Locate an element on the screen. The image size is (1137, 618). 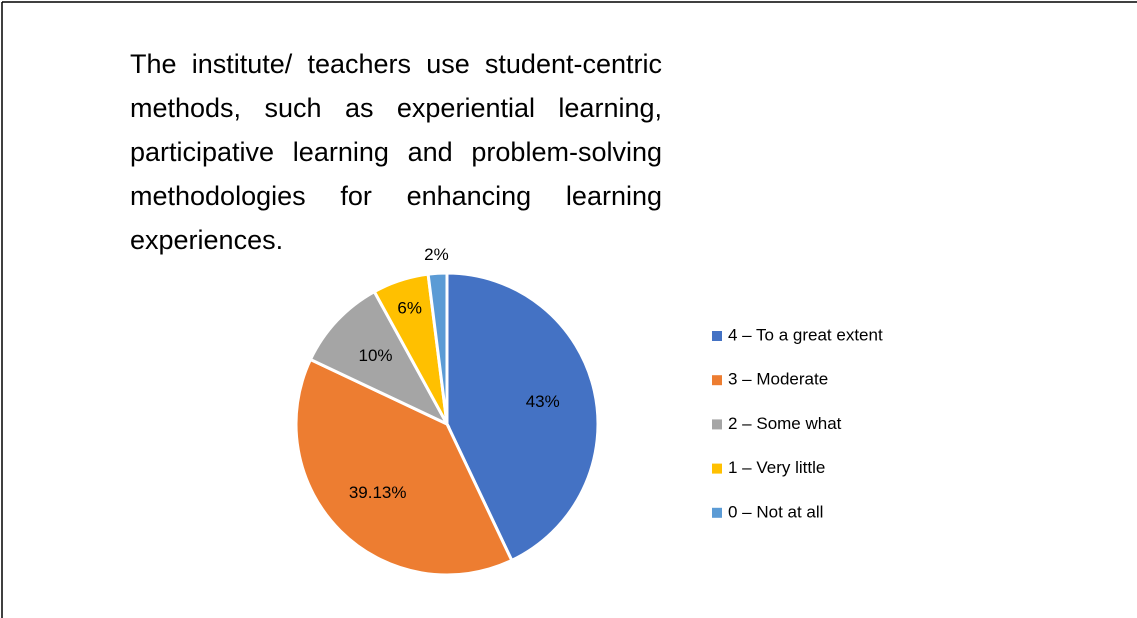
legend-label: 1 – Very little is located at coordinates (776, 467).